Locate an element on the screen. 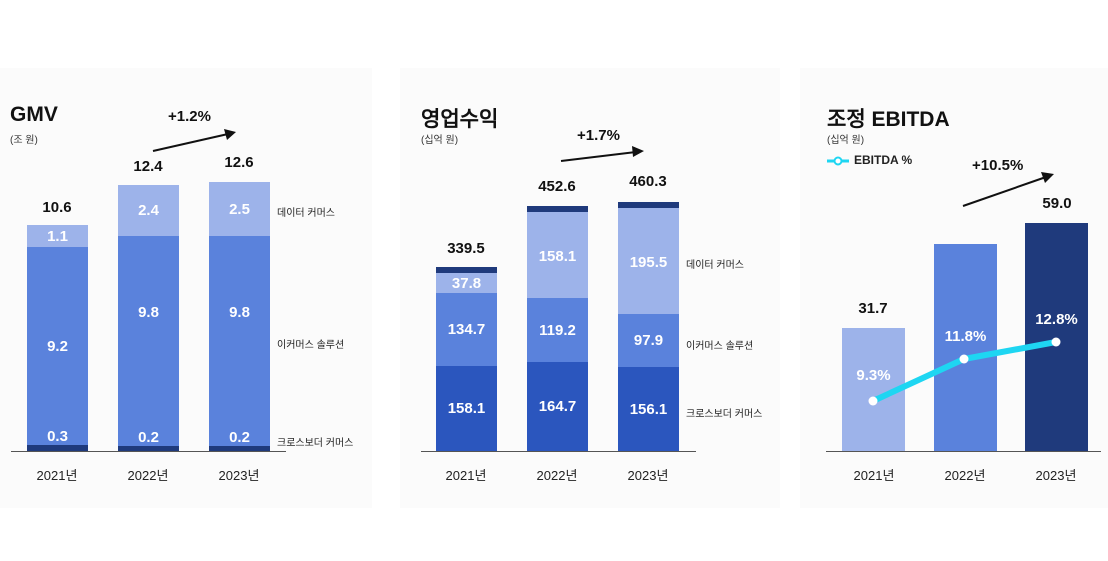 The width and height of the screenshot is (1108, 561). margin-label: 12.8% is located at coordinates (1056, 319).